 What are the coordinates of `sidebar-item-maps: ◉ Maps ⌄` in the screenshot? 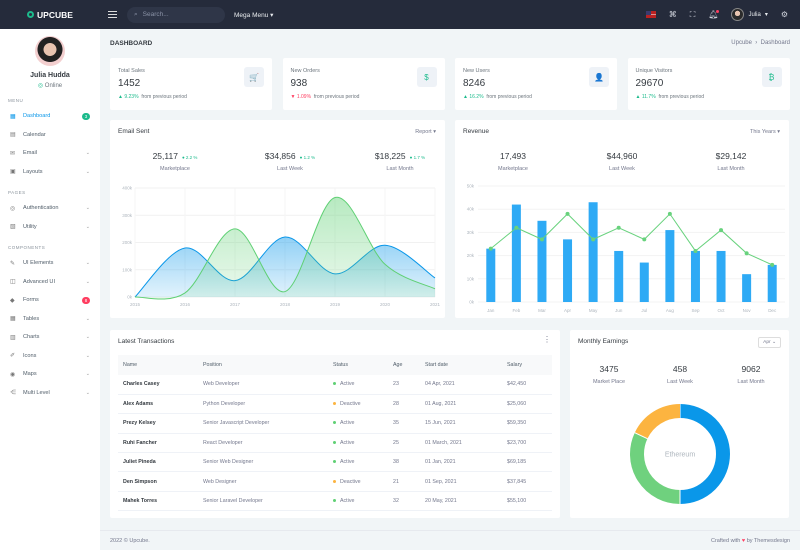 It's located at (50, 374).